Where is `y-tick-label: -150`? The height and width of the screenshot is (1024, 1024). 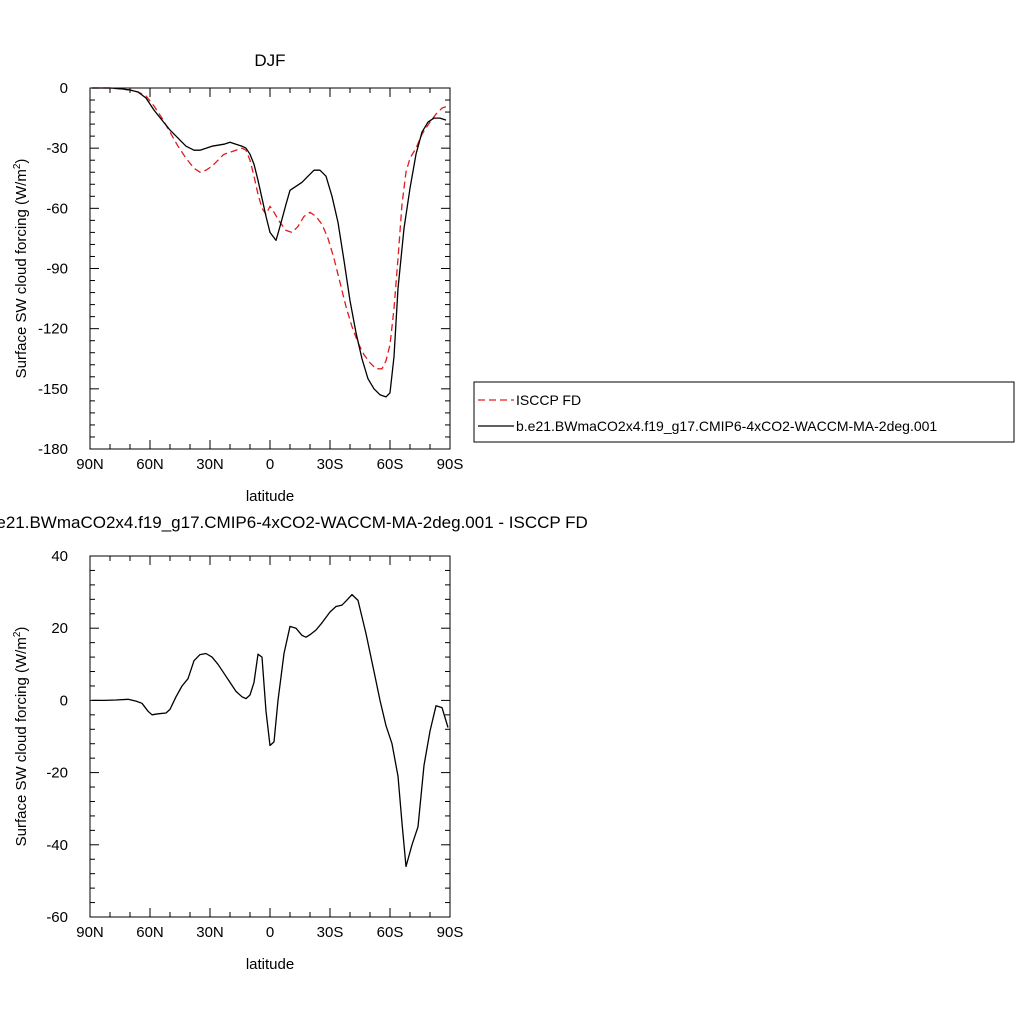
y-tick-label: -150 is located at coordinates (53, 389).